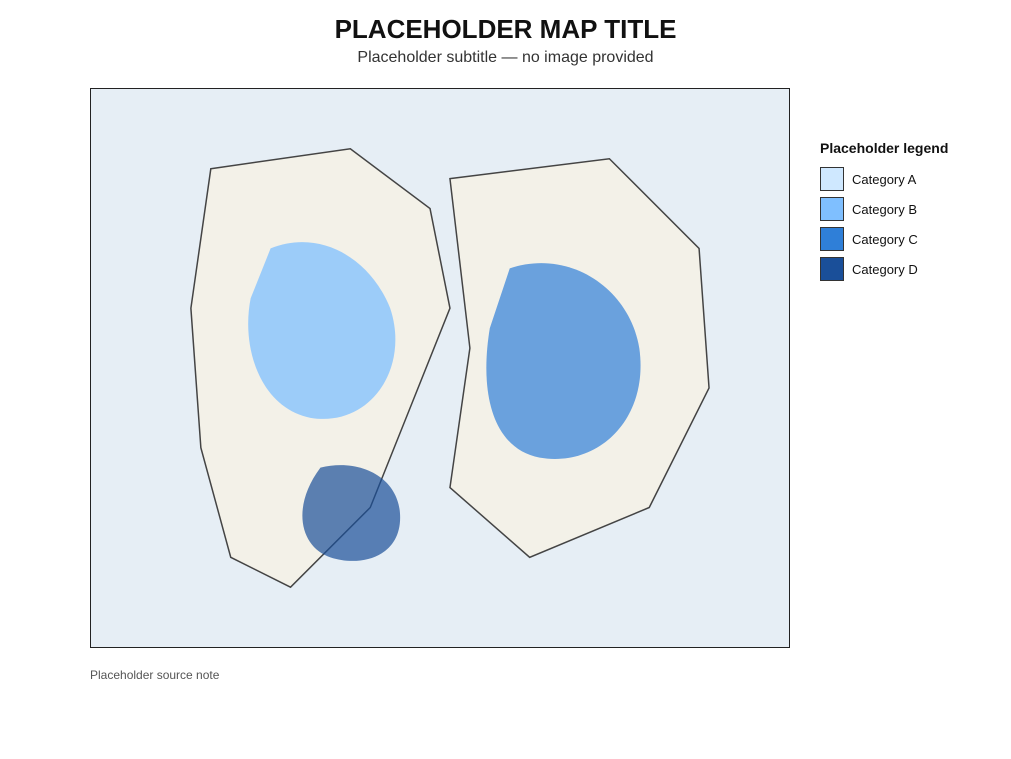  I want to click on map-subtitle: Placeholder subtitle — no image provided, so click(505, 57).